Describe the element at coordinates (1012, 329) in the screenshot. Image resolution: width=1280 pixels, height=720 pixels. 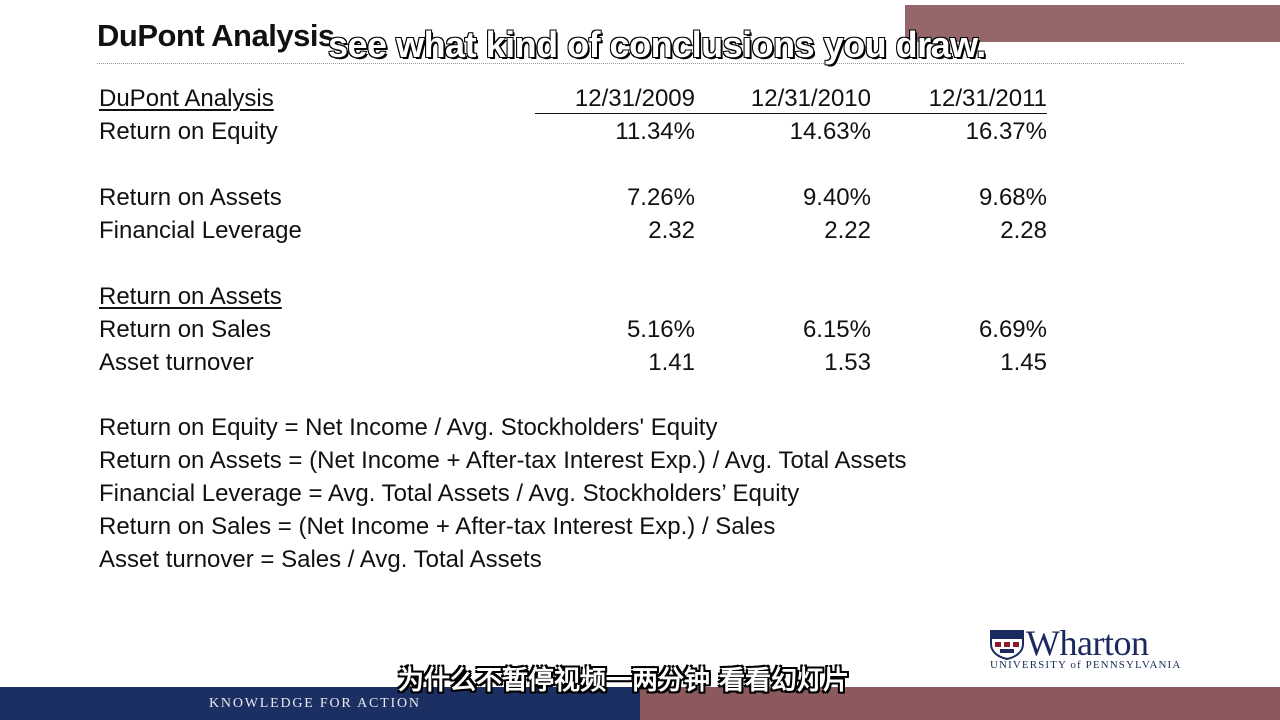
I see `row-value: 6.69%` at that location.